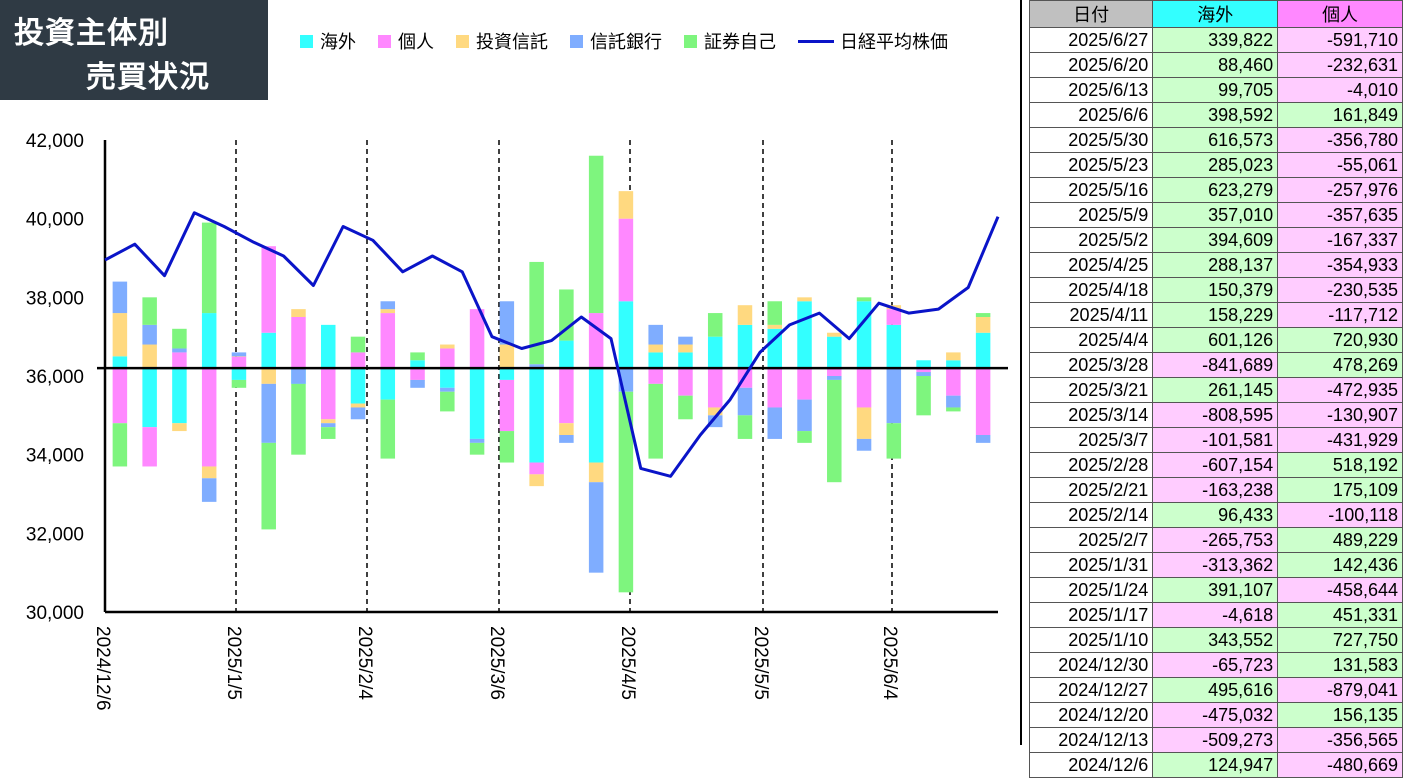 This screenshot has height=778, width=1403. Describe the element at coordinates (1091, 265) in the screenshot. I see `cell-date: 2025/4/25` at that location.